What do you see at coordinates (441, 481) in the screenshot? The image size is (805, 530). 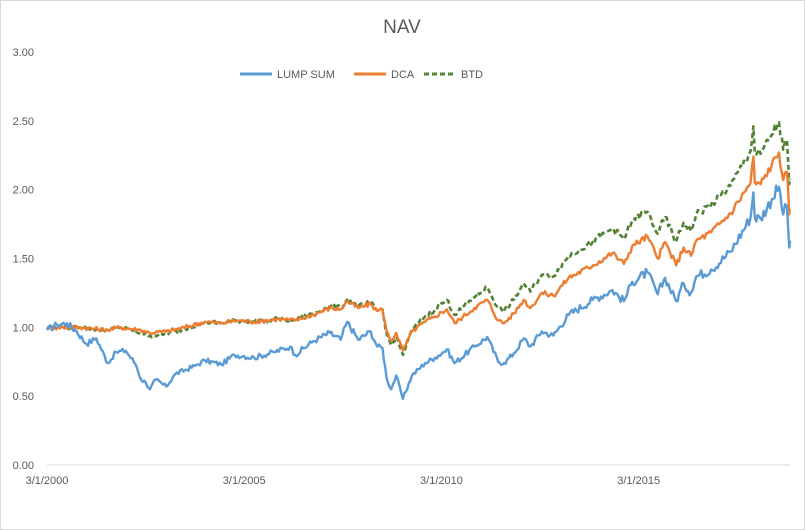 I see `x-tick-label: 3/1/2010` at bounding box center [441, 481].